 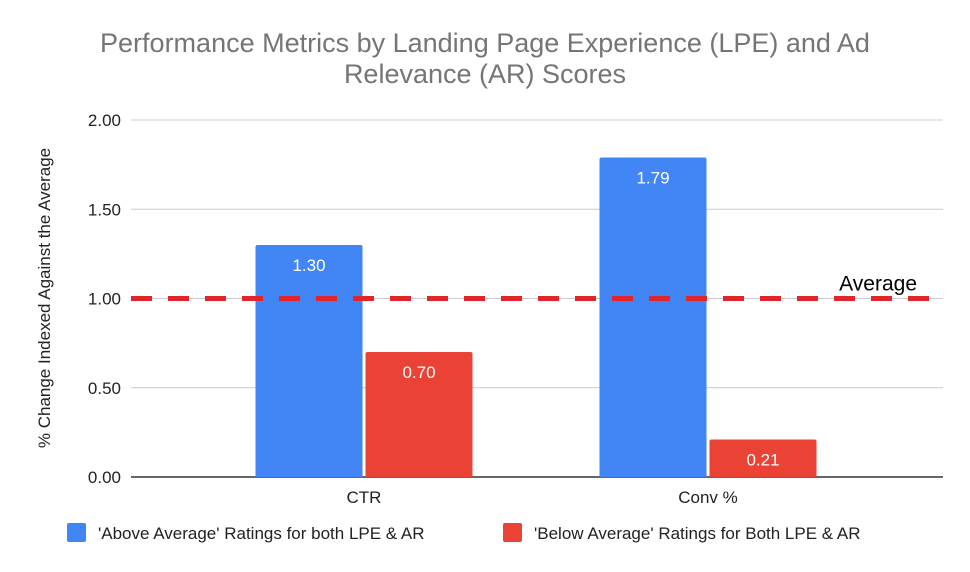 I want to click on y-axis-label: % Change Indexed Against the Average, so click(x=44, y=298).